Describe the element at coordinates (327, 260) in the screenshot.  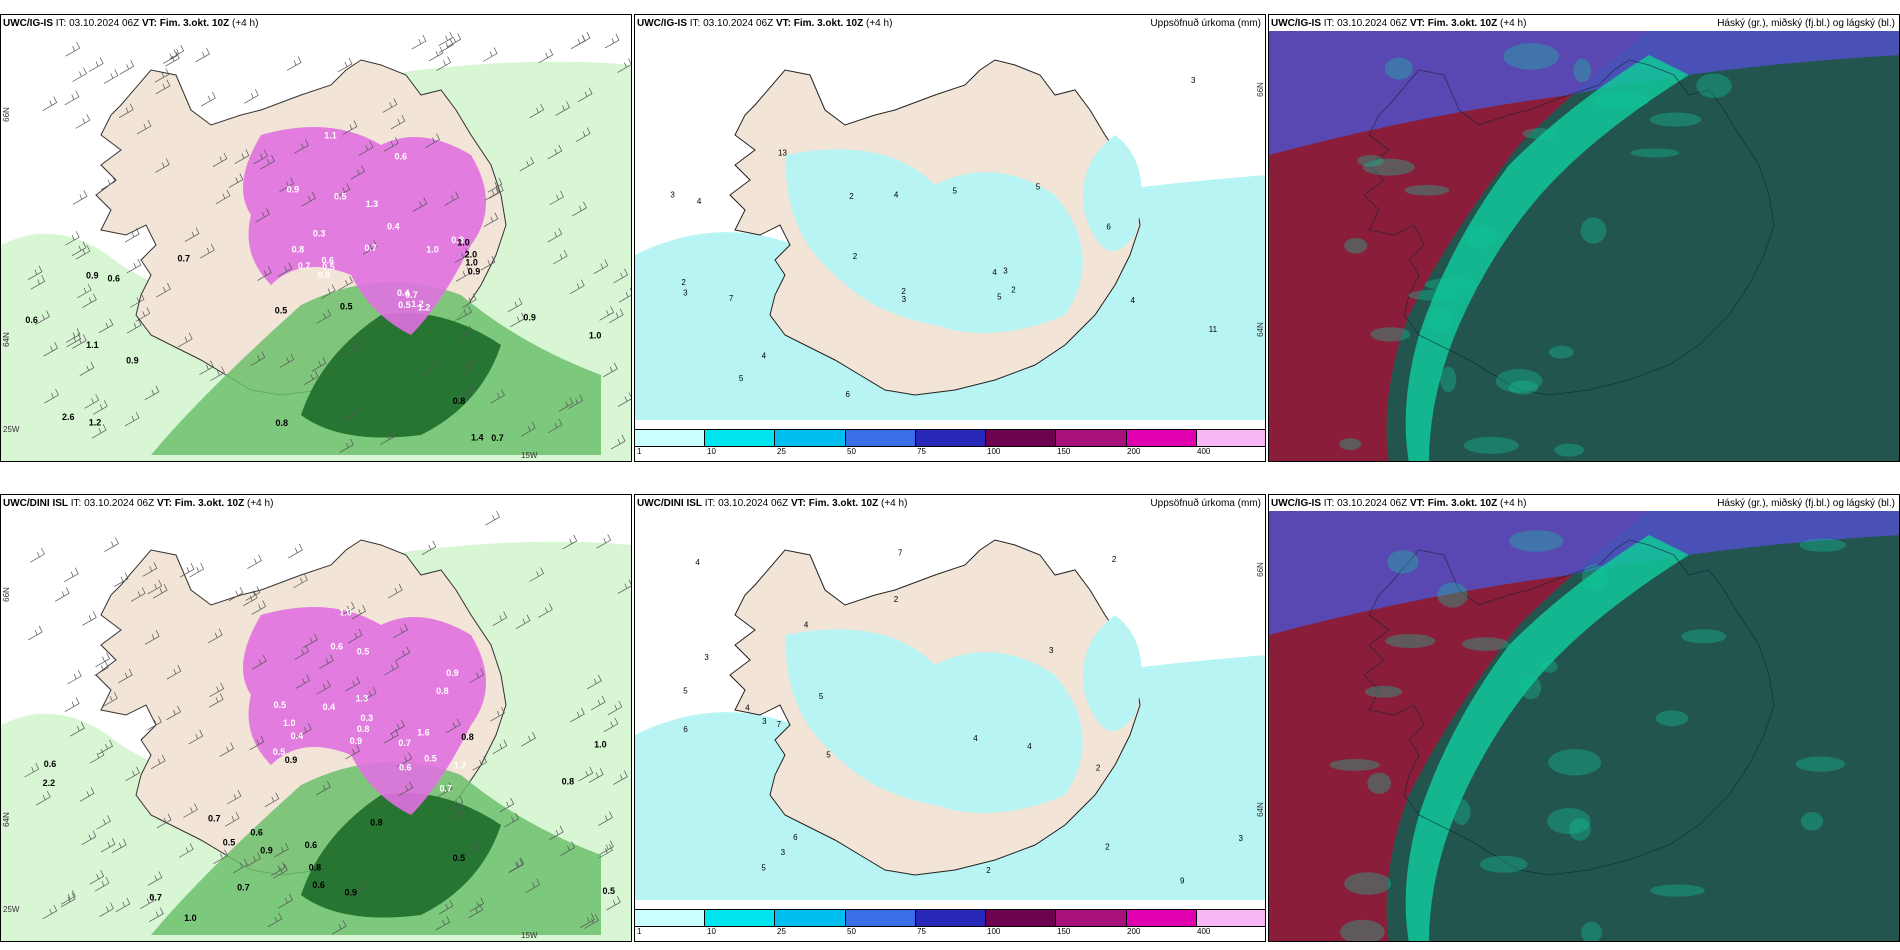
I see `snow-value: 0.6` at that location.